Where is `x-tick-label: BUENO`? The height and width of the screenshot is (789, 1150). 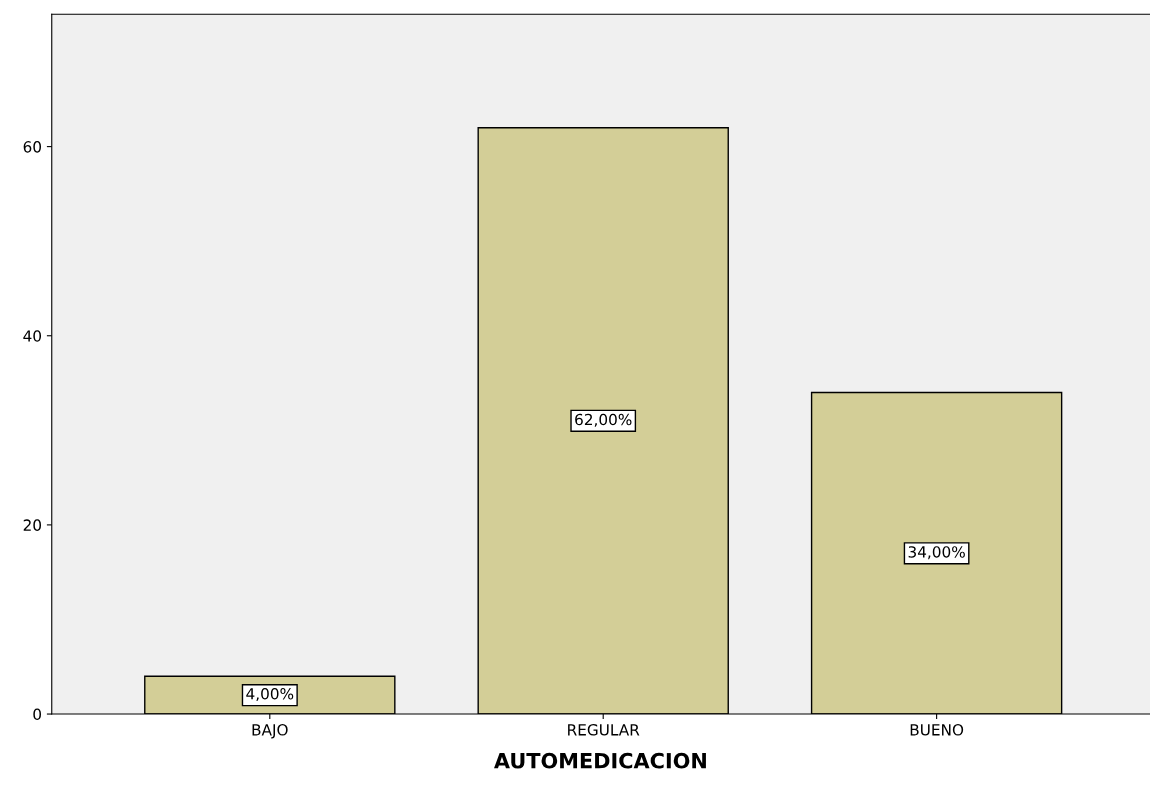 x-tick-label: BUENO is located at coordinates (937, 730).